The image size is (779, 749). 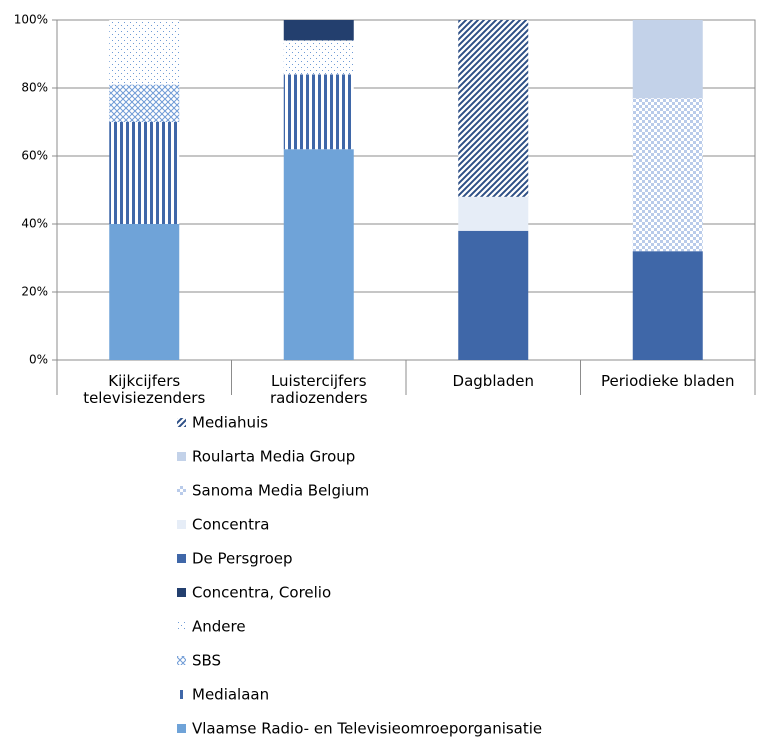 What do you see at coordinates (219, 627) in the screenshot?
I see `legend-label: Andere` at bounding box center [219, 627].